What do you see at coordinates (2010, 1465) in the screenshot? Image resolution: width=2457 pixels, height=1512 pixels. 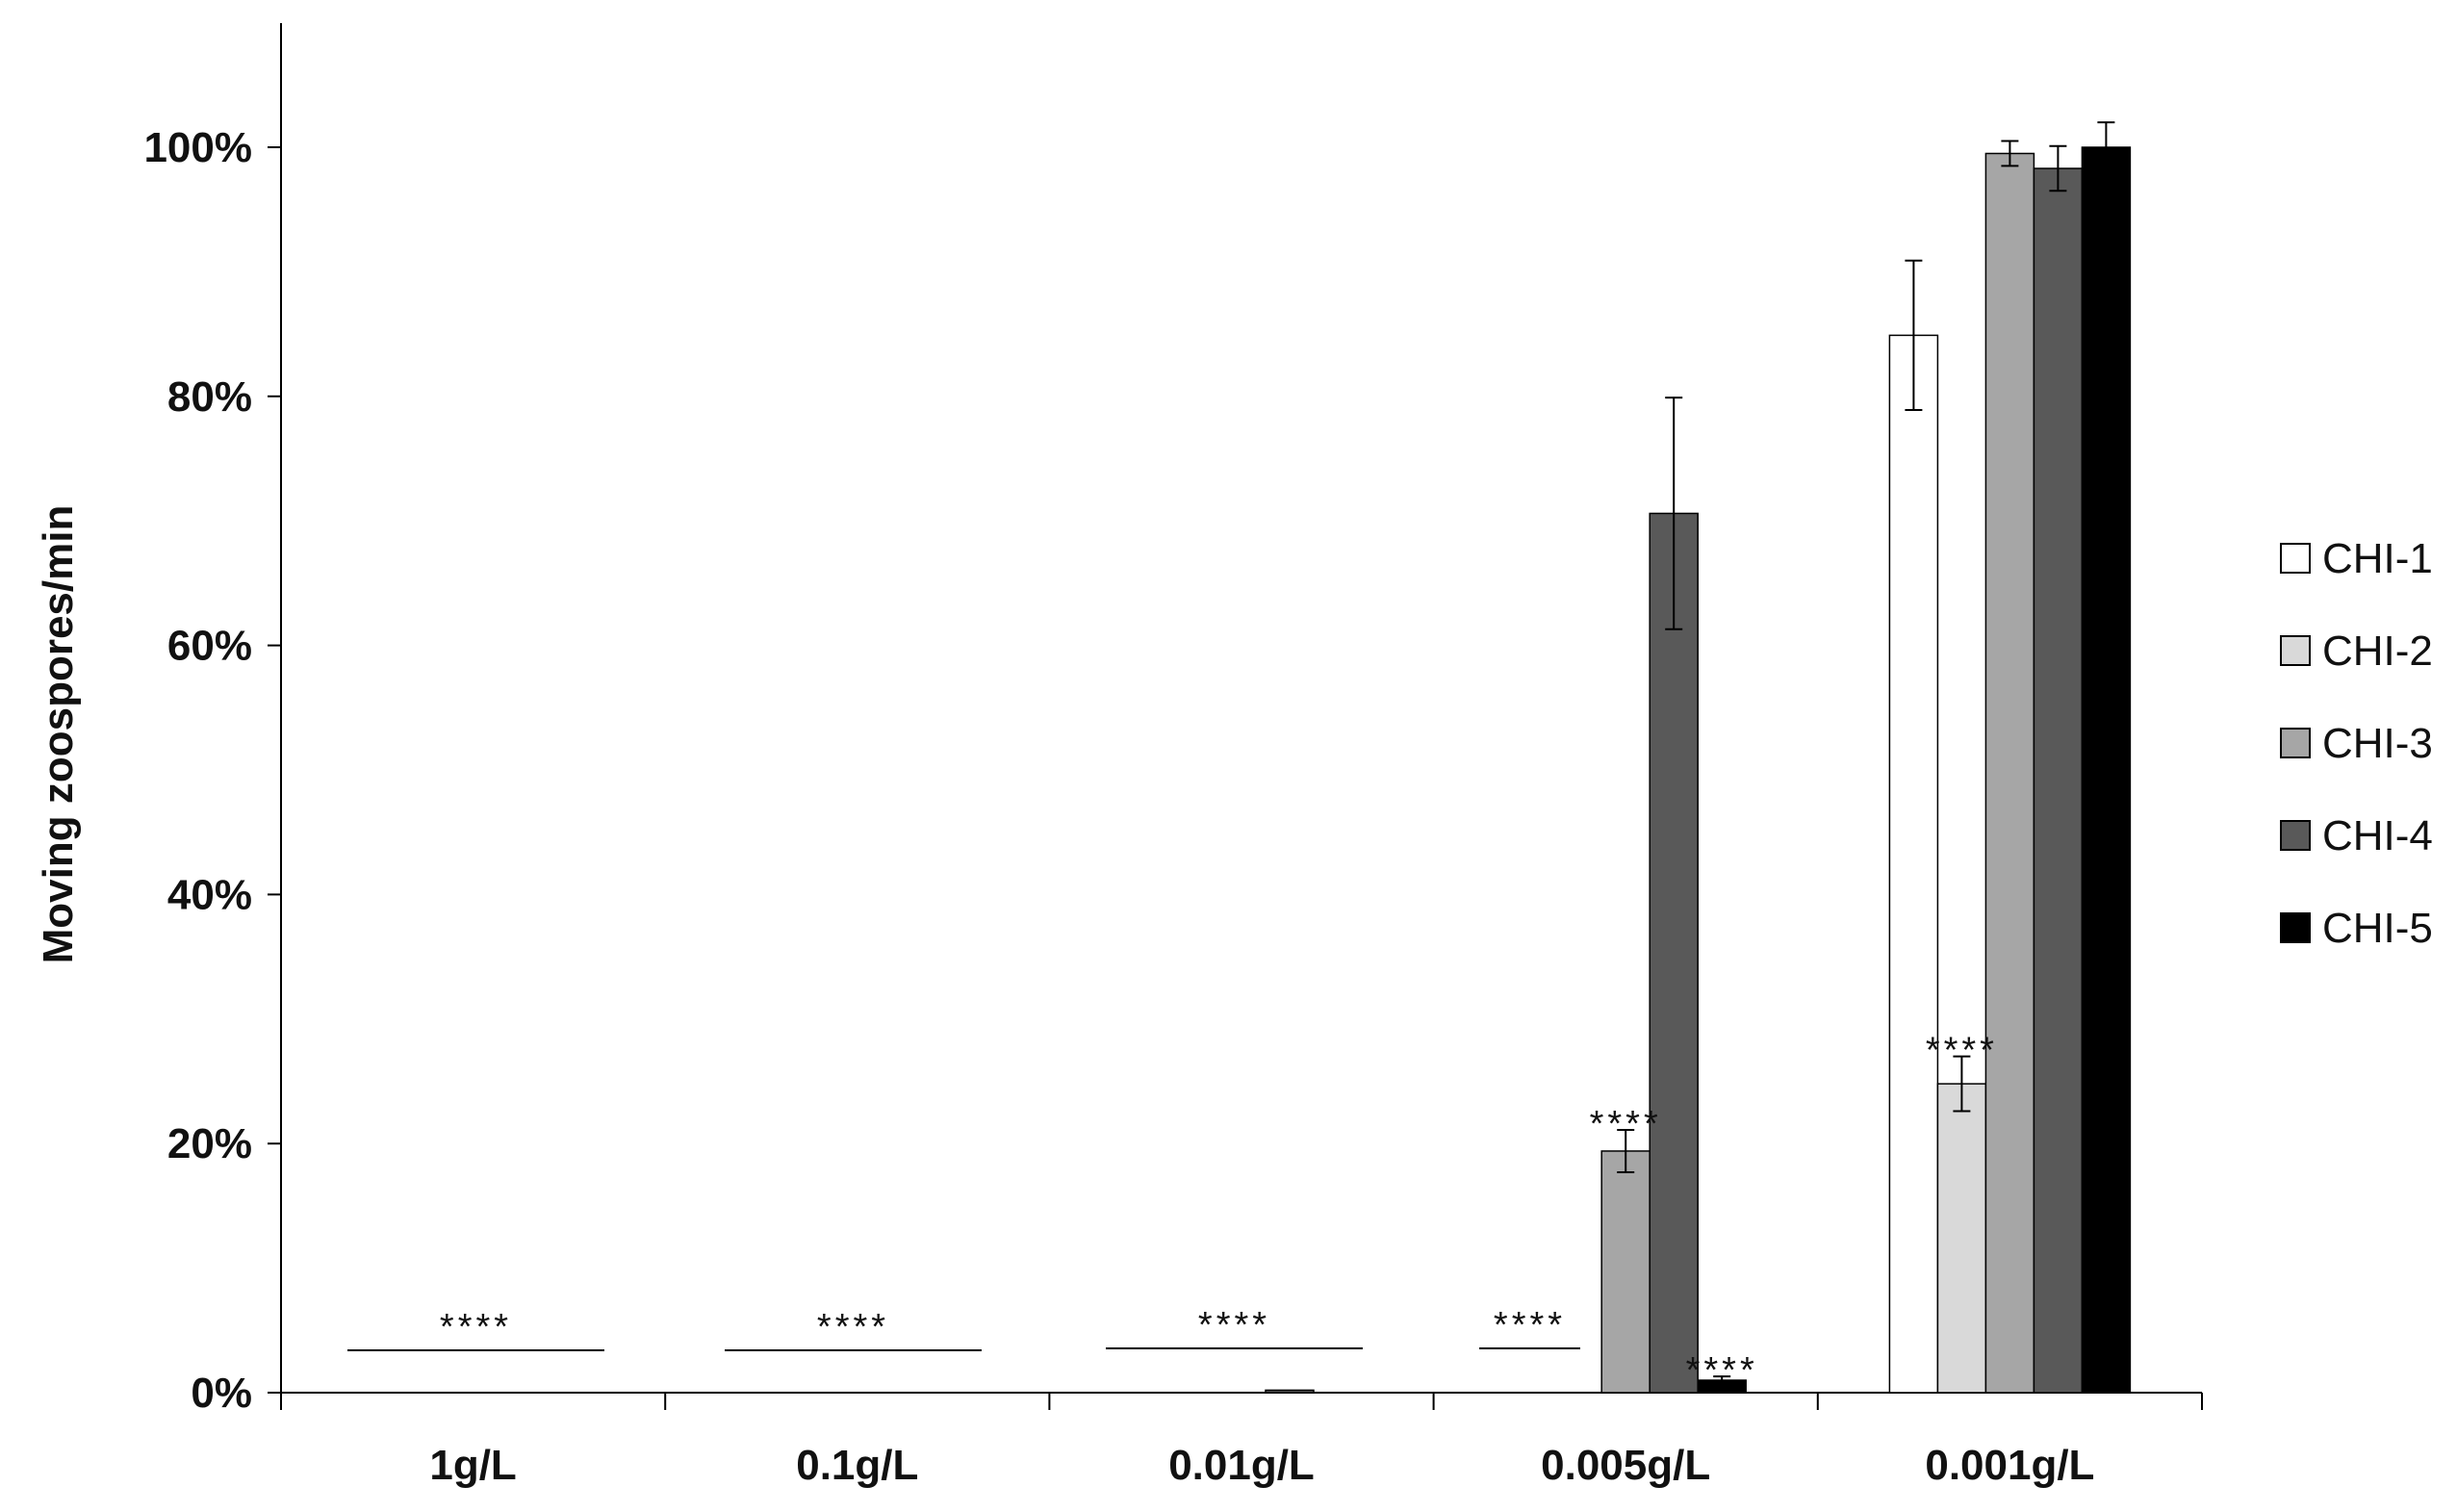 I see `x-tick-label: 0.001g/L` at bounding box center [2010, 1465].